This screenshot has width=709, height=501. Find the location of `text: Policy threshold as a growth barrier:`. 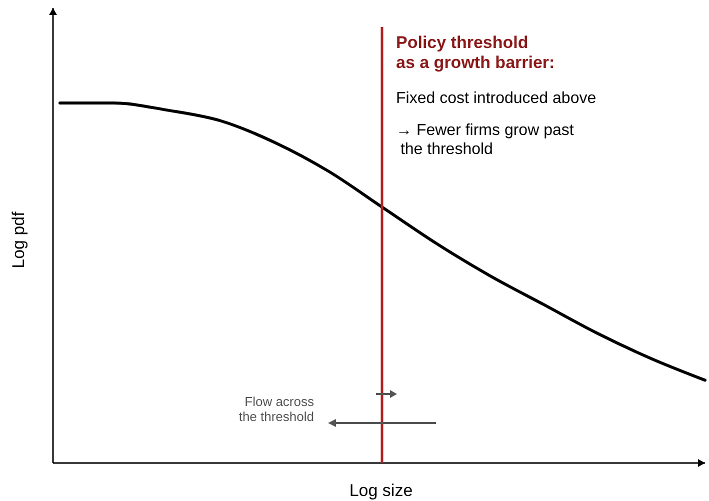

text: Policy threshold as a growth barrier: is located at coordinates (475, 52).